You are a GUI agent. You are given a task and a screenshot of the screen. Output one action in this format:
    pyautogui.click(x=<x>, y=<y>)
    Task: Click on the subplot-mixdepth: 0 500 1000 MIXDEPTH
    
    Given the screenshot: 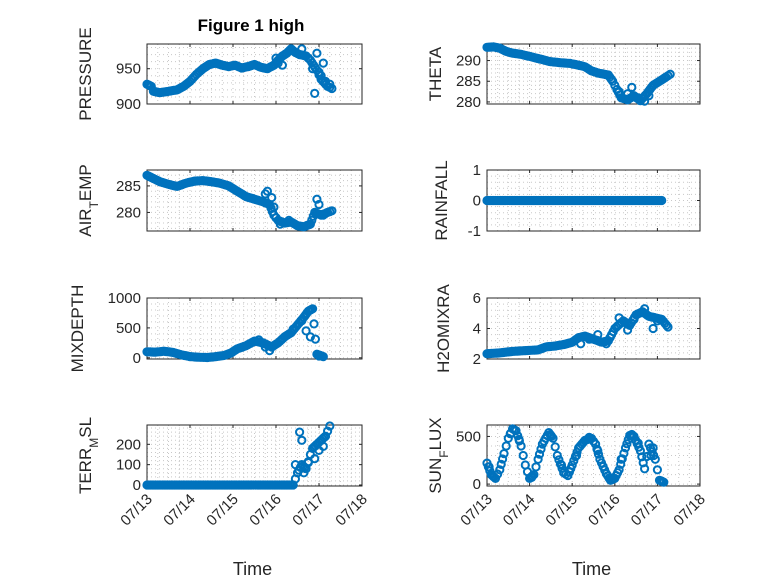 What is the action you would take?
    pyautogui.click(x=215, y=328)
    